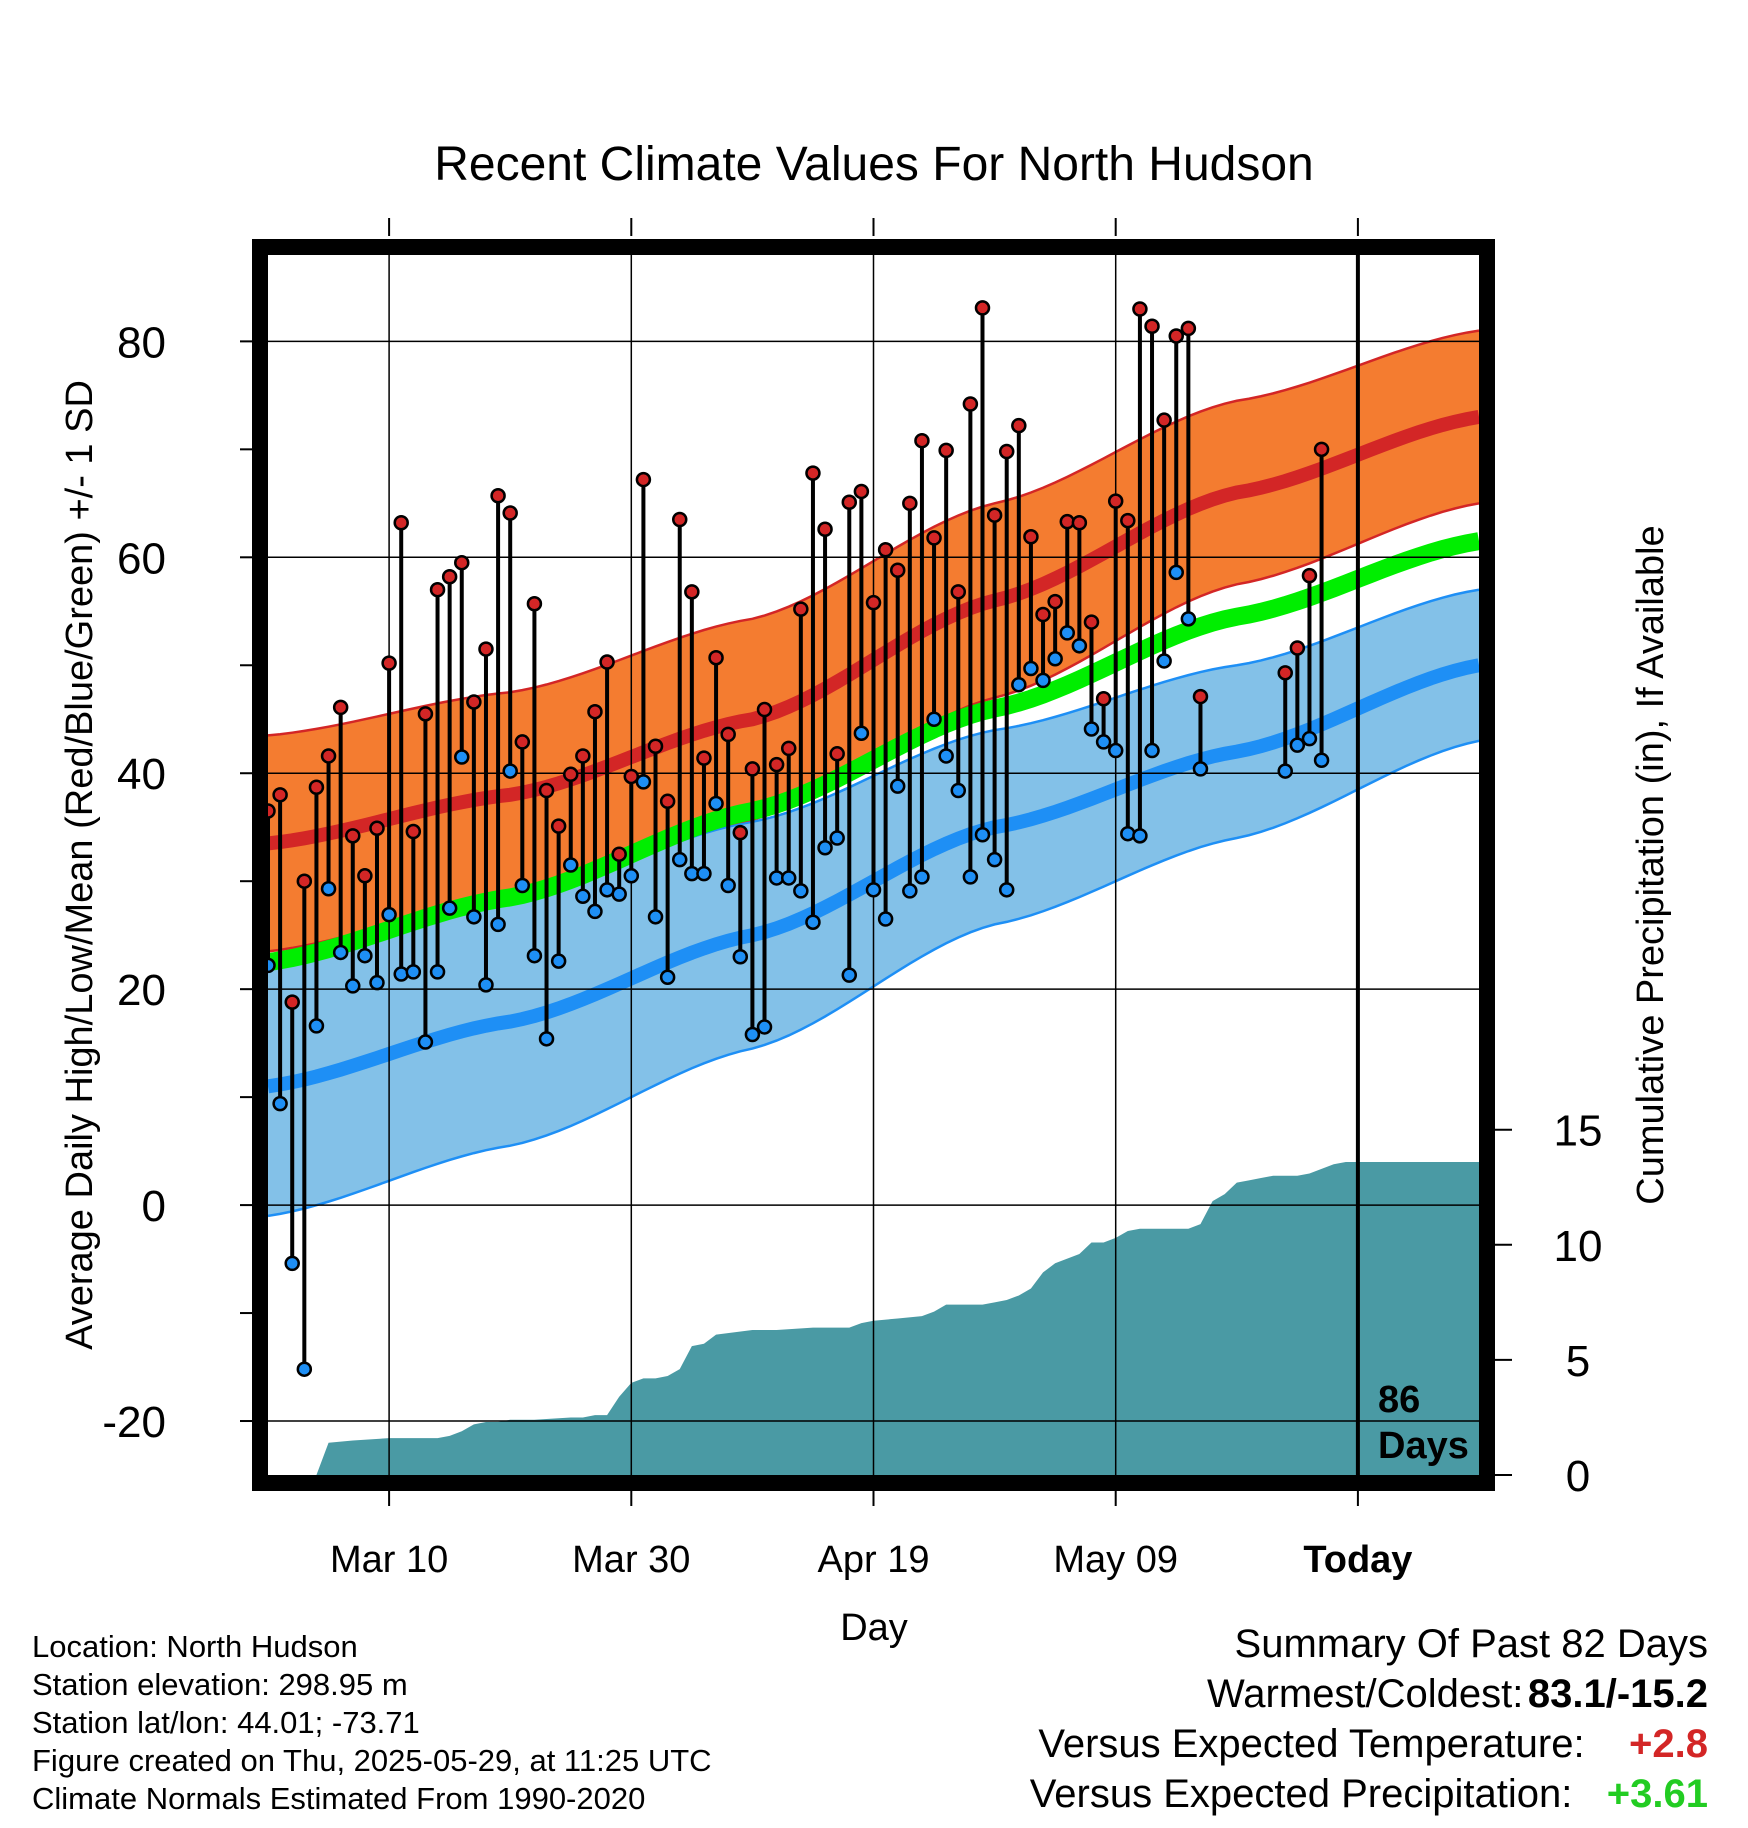  What do you see at coordinates (141, 774) in the screenshot?
I see `y-tick-label: 40` at bounding box center [141, 774].